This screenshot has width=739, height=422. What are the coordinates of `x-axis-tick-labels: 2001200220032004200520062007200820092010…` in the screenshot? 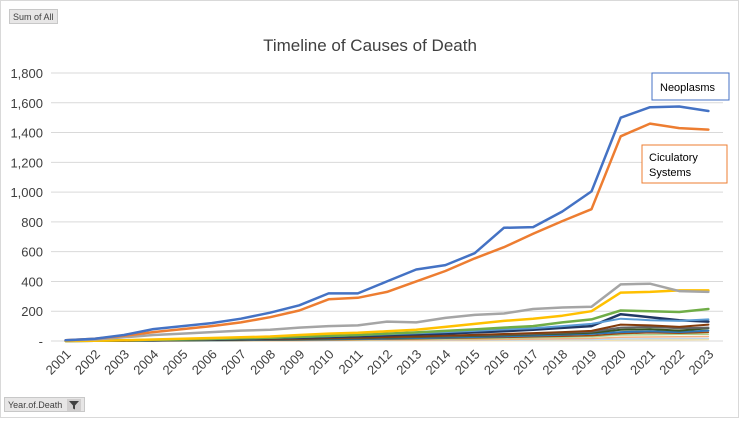 It's located at (380, 362).